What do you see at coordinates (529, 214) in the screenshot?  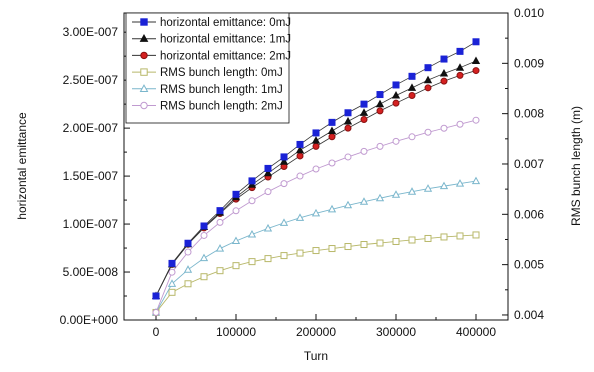 I see `y-right-tick-label: 0.006` at bounding box center [529, 214].